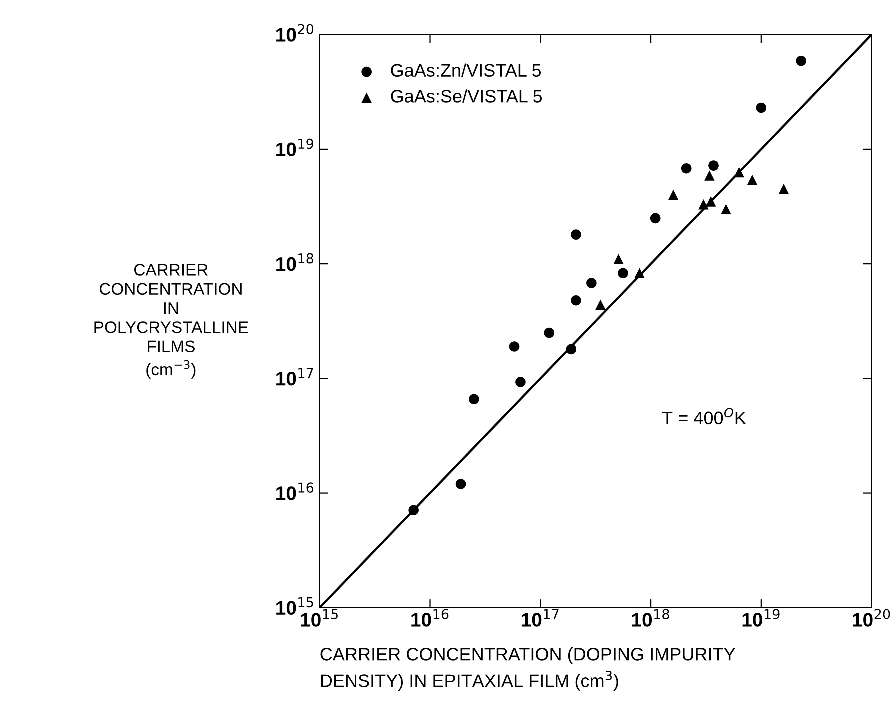  I want to click on y-tick-label: 10$^{19}$, so click(295, 147).